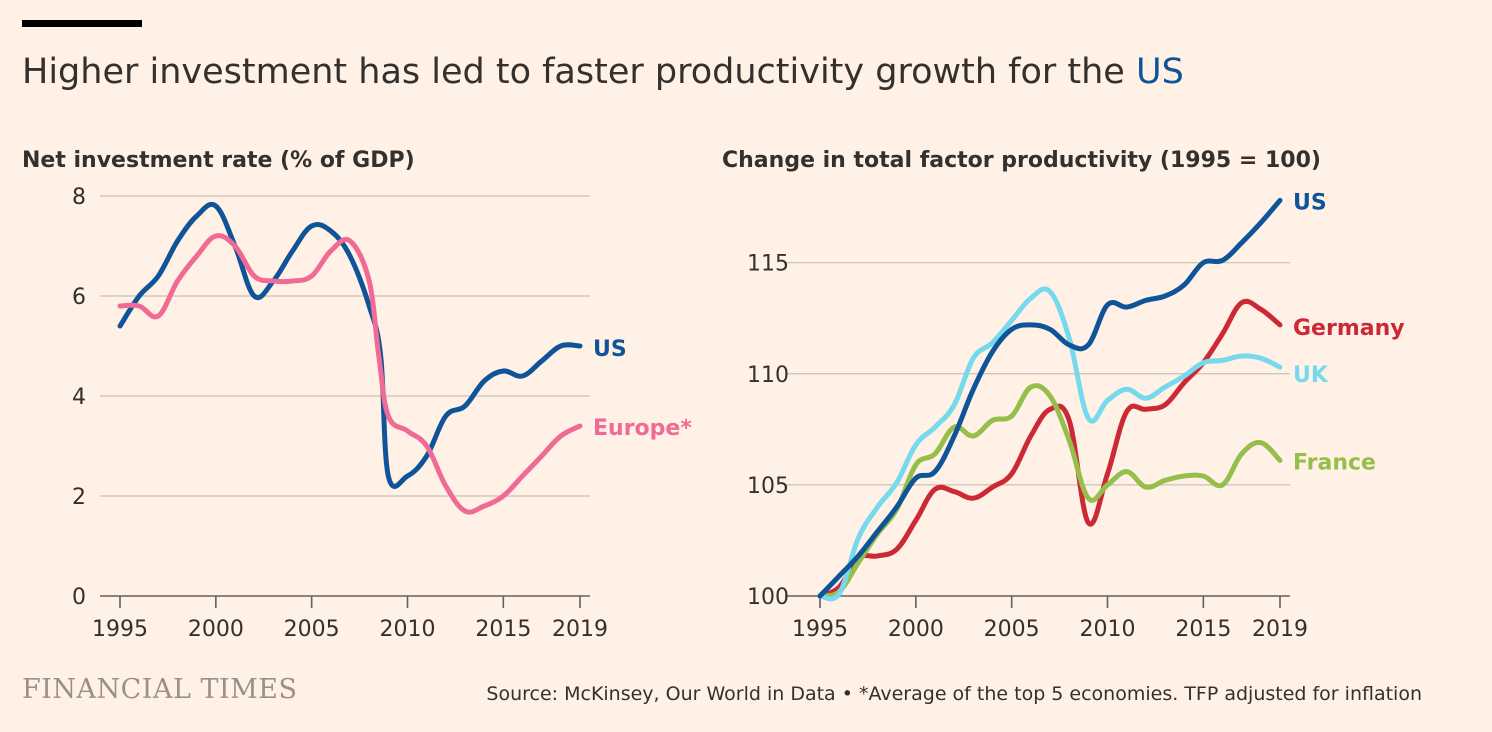 Image resolution: width=1492 pixels, height=732 pixels. Describe the element at coordinates (1349, 328) in the screenshot. I see `series-label-germany: Germany` at that location.